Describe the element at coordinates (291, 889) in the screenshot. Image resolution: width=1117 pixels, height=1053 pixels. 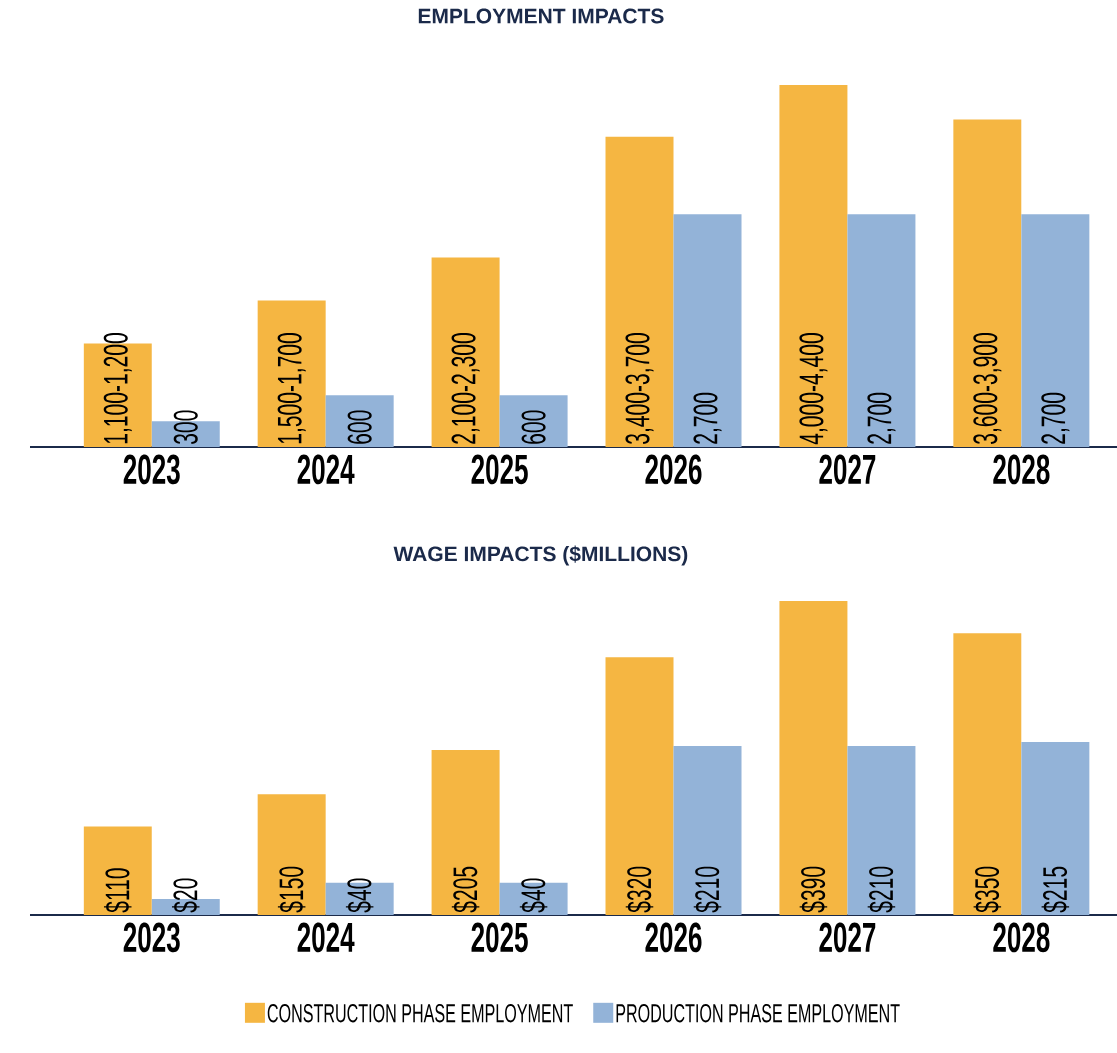
I see `data-label: $150` at that location.